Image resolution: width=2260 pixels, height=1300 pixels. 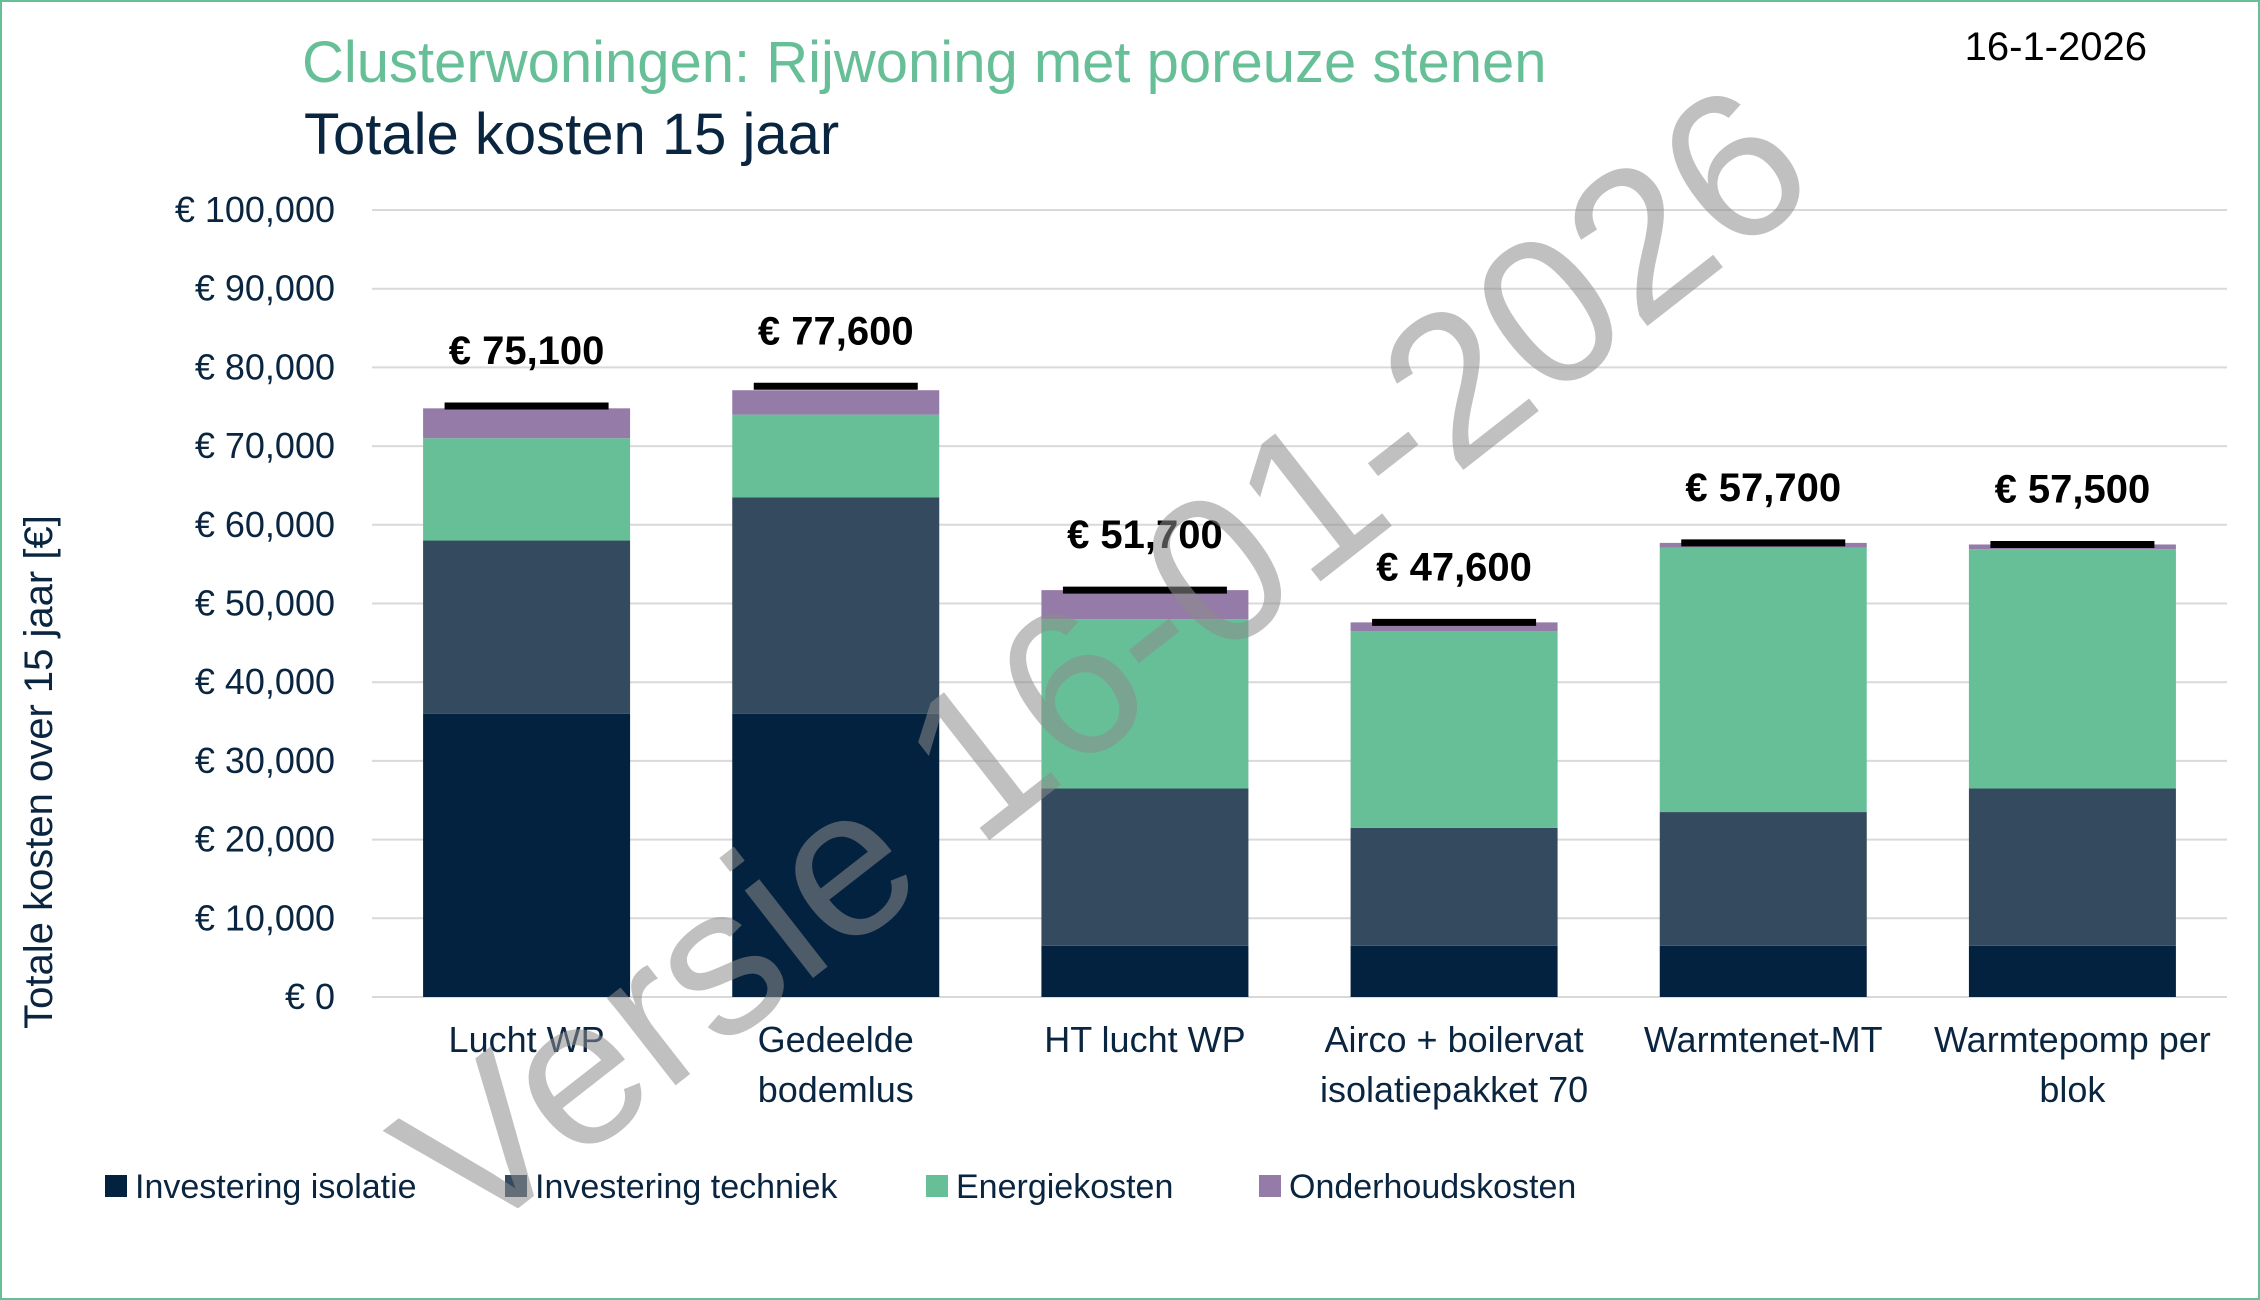 What do you see at coordinates (527, 1039) in the screenshot?
I see `x-tick-label: Lucht WP` at bounding box center [527, 1039].